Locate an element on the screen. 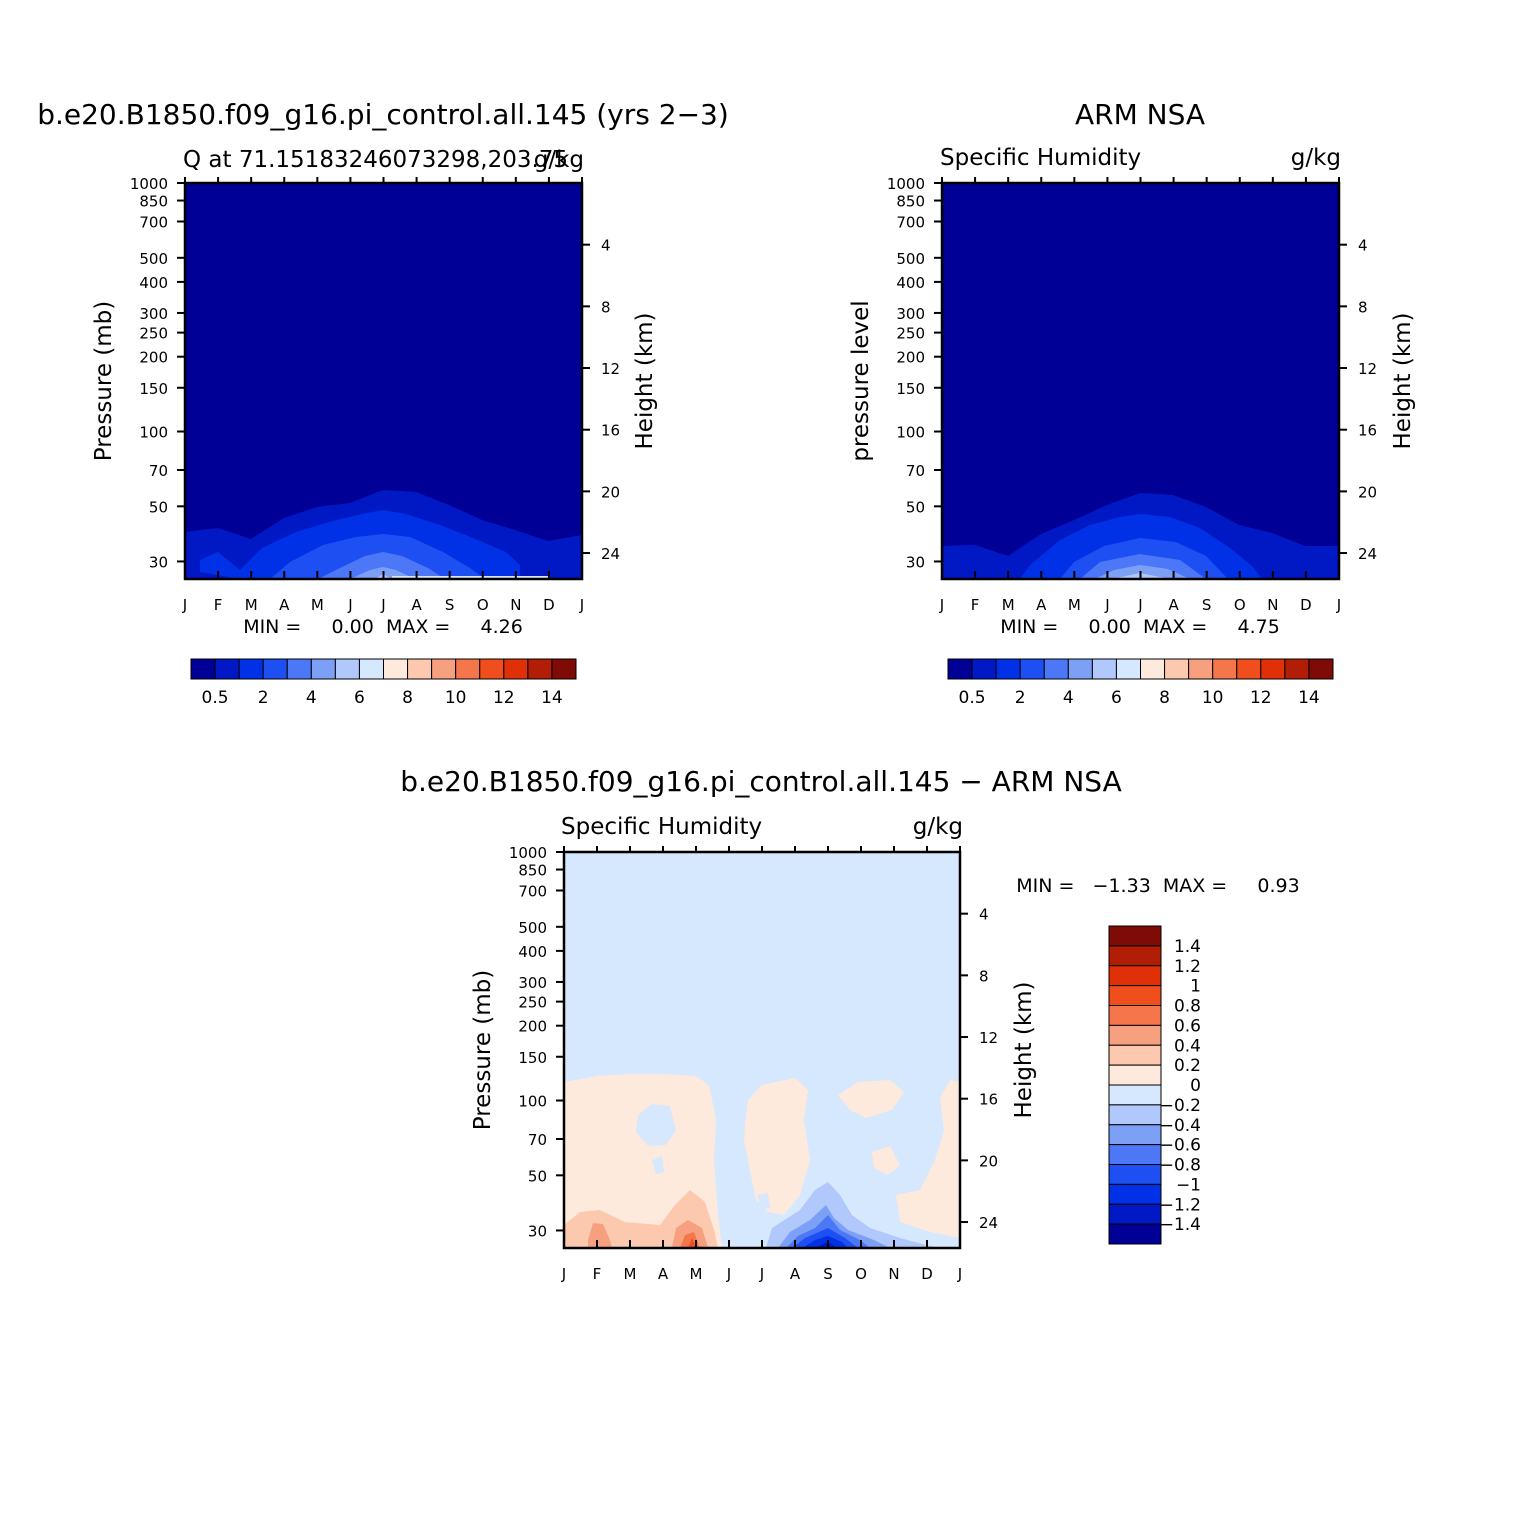  obs-ylabel: pressure level is located at coordinates (861, 380).